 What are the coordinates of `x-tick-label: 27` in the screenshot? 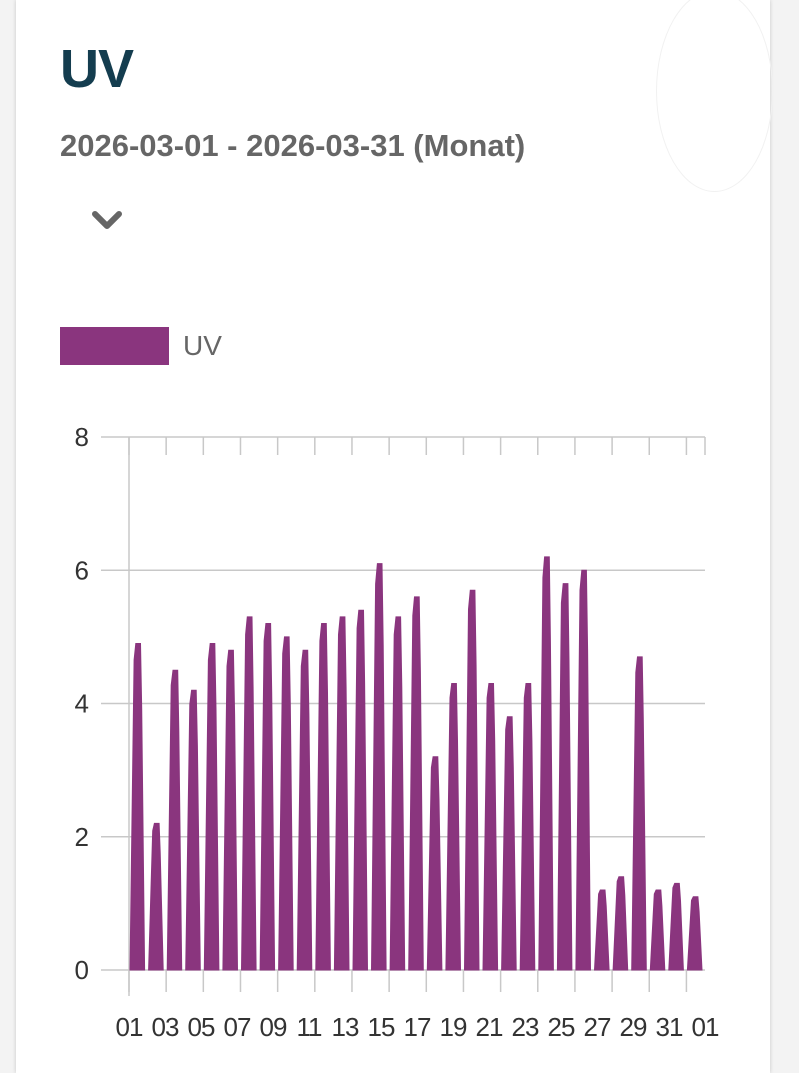 It's located at (597, 1027).